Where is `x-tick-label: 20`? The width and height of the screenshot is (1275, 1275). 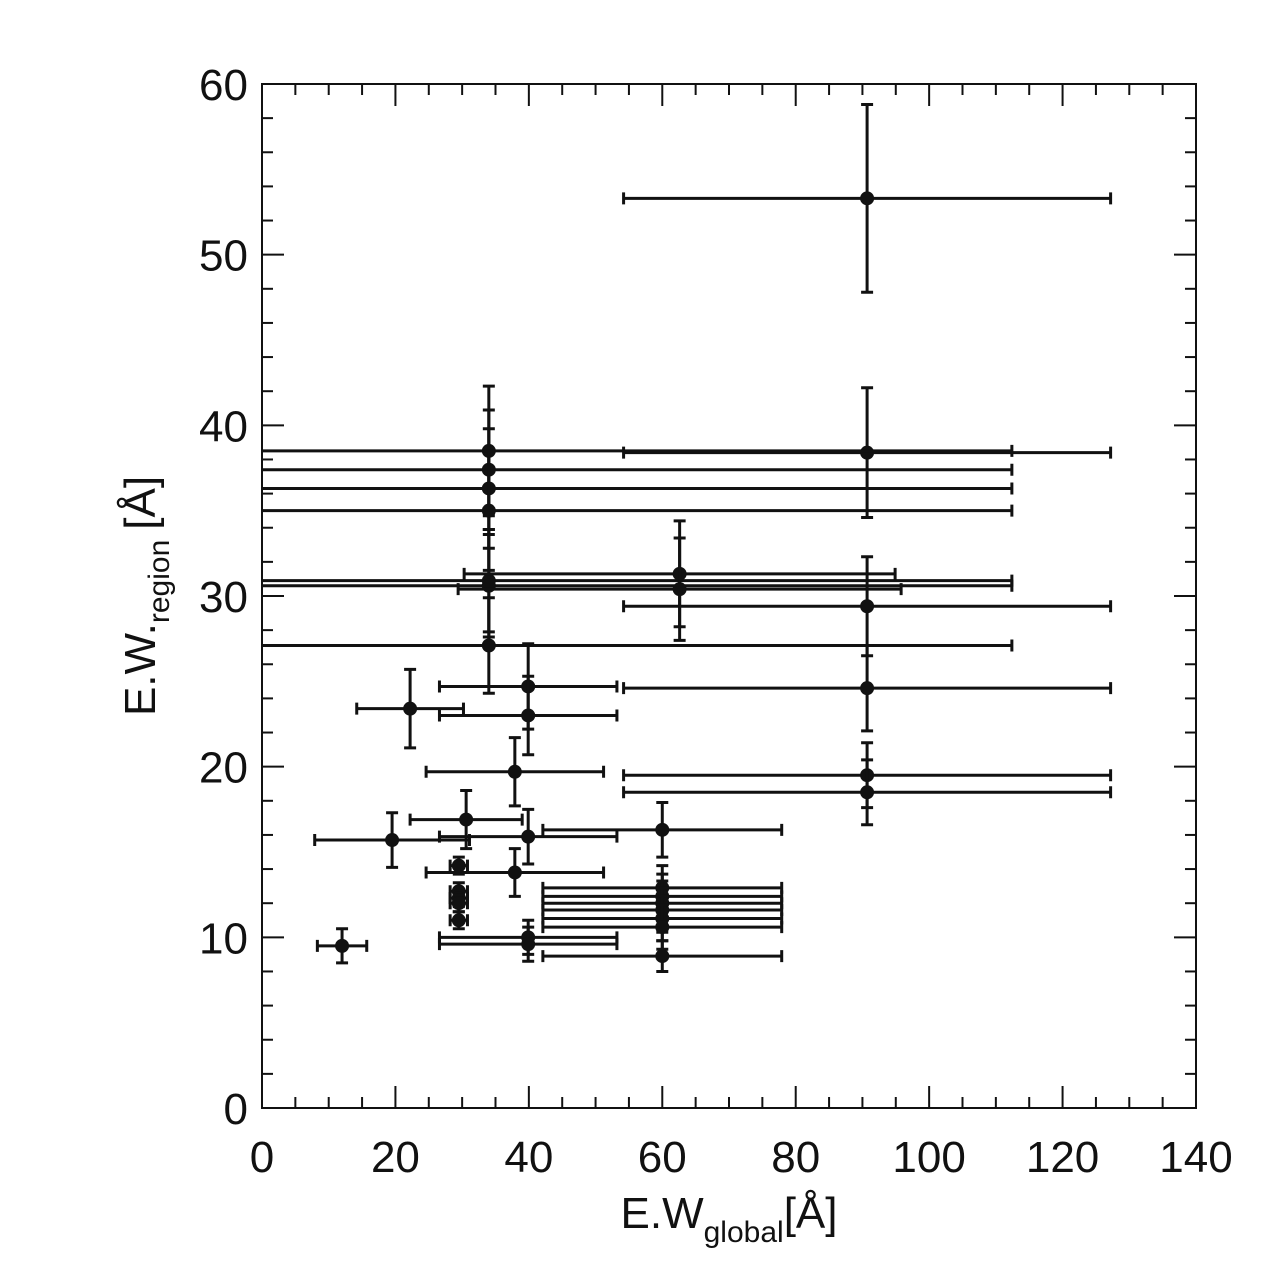
x-tick-label: 20 is located at coordinates (395, 1157).